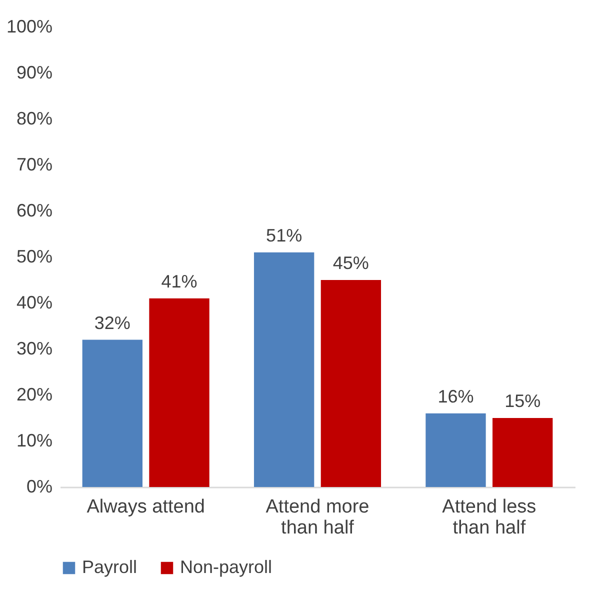  What do you see at coordinates (34, 348) in the screenshot?
I see `y-tick-label: 30%` at bounding box center [34, 348].